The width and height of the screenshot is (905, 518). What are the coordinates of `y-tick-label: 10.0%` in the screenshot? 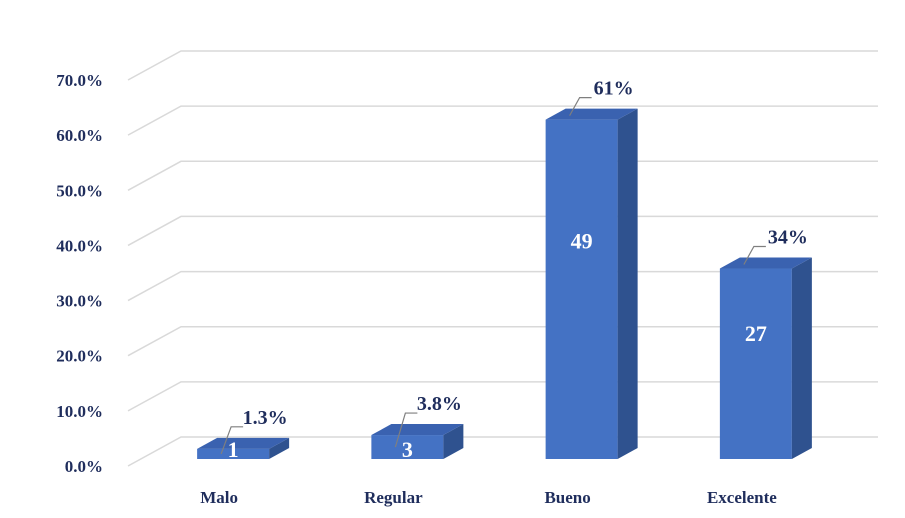 It's located at (79, 411).